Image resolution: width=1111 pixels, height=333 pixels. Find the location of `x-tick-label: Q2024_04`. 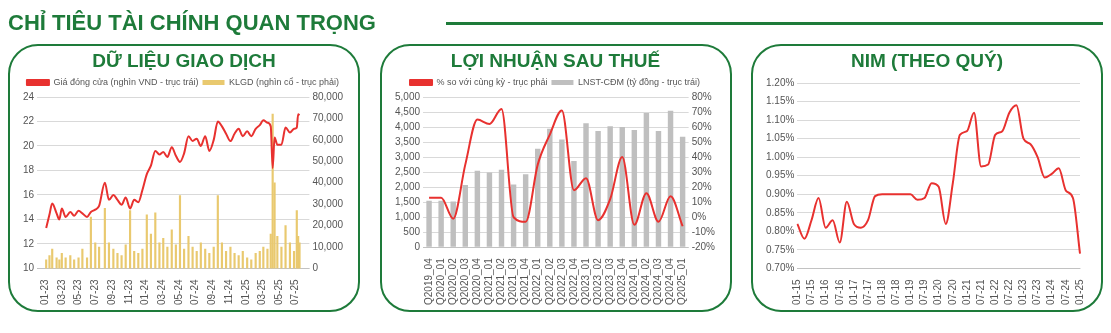

x-tick-label: Q2024_04 is located at coordinates (669, 281).